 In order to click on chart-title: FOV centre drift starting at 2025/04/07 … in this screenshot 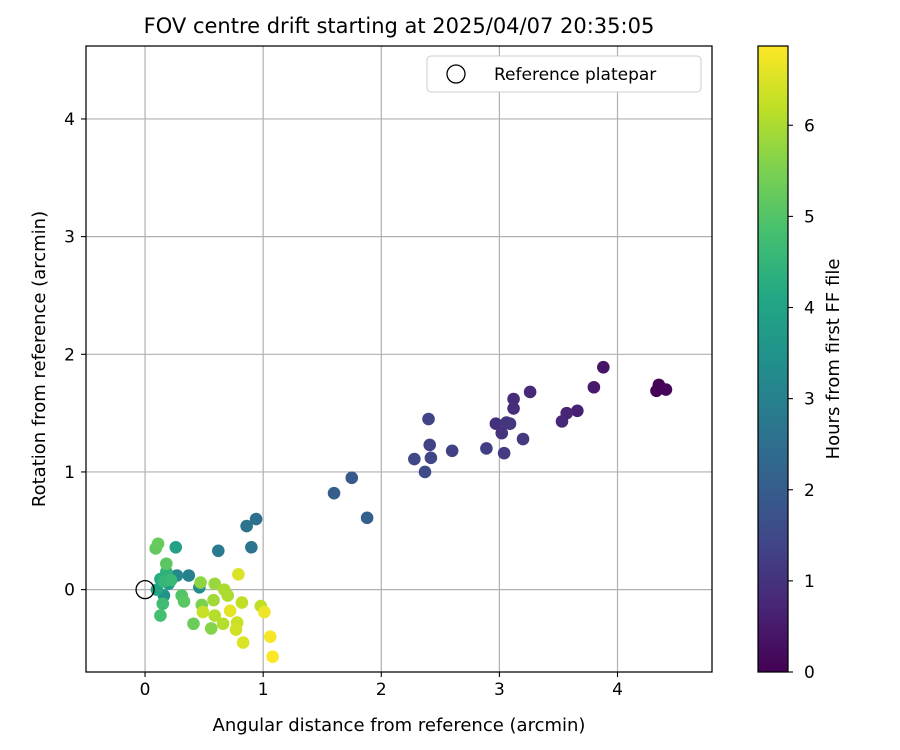, I will do `click(399, 26)`.